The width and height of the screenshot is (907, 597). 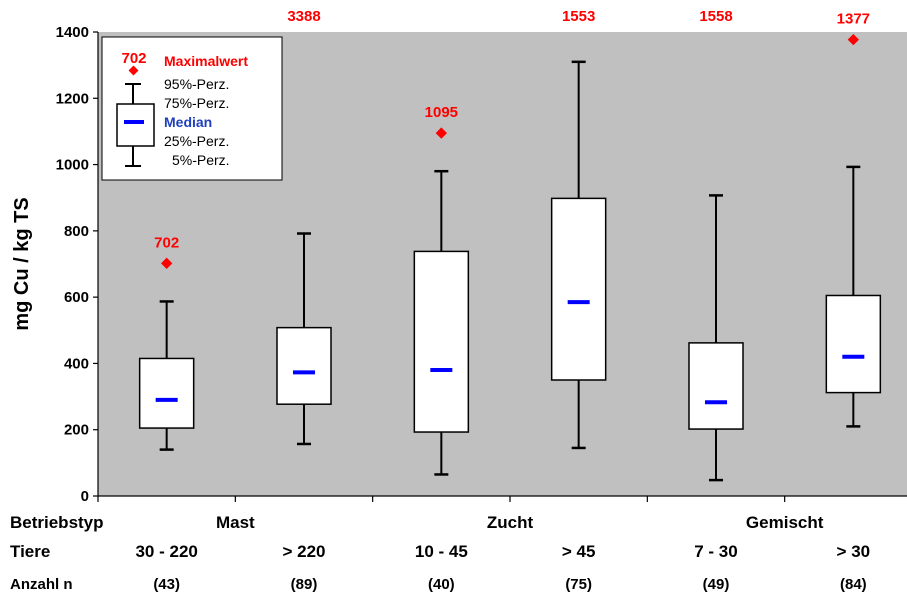 I want to click on box-6: 1377, so click(x=853, y=219).